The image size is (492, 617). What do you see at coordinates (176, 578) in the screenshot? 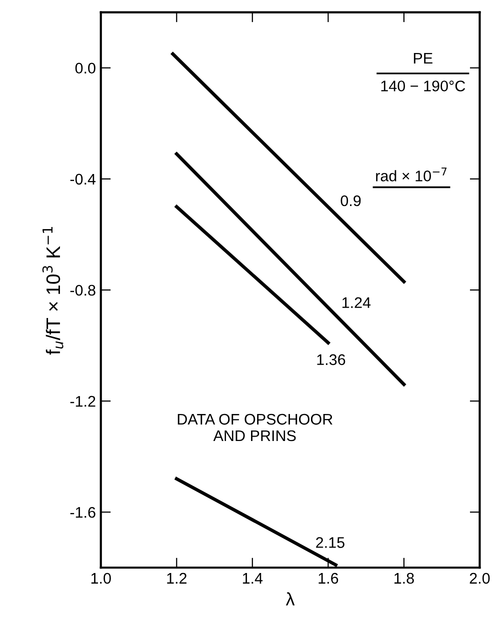
I see `x-tick-label: 1.2` at bounding box center [176, 578].